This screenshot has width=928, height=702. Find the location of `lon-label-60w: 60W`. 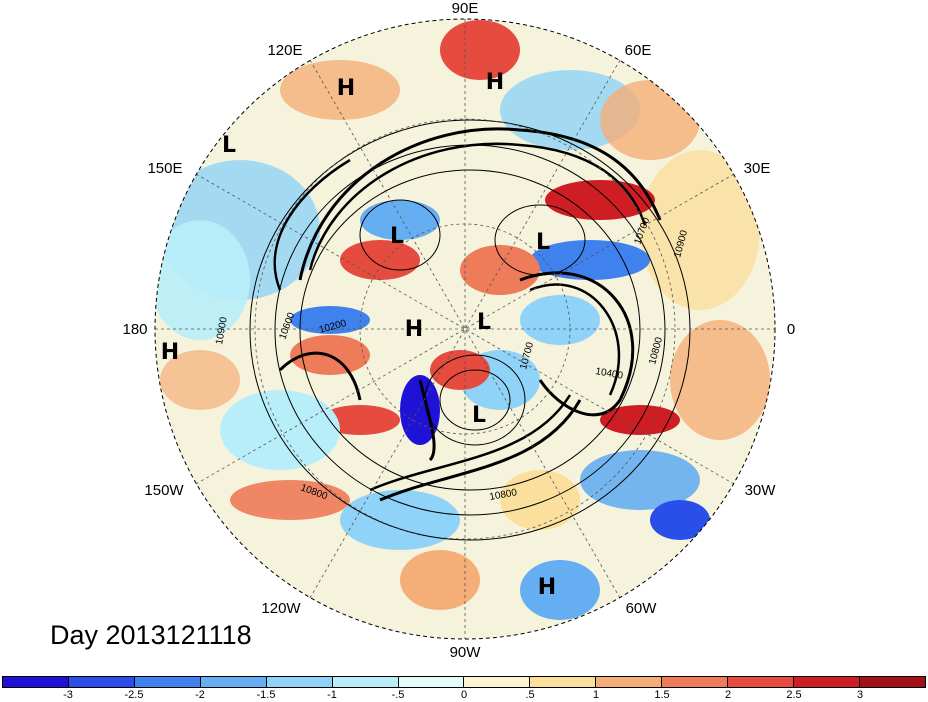

lon-label-60w: 60W is located at coordinates (642, 608).